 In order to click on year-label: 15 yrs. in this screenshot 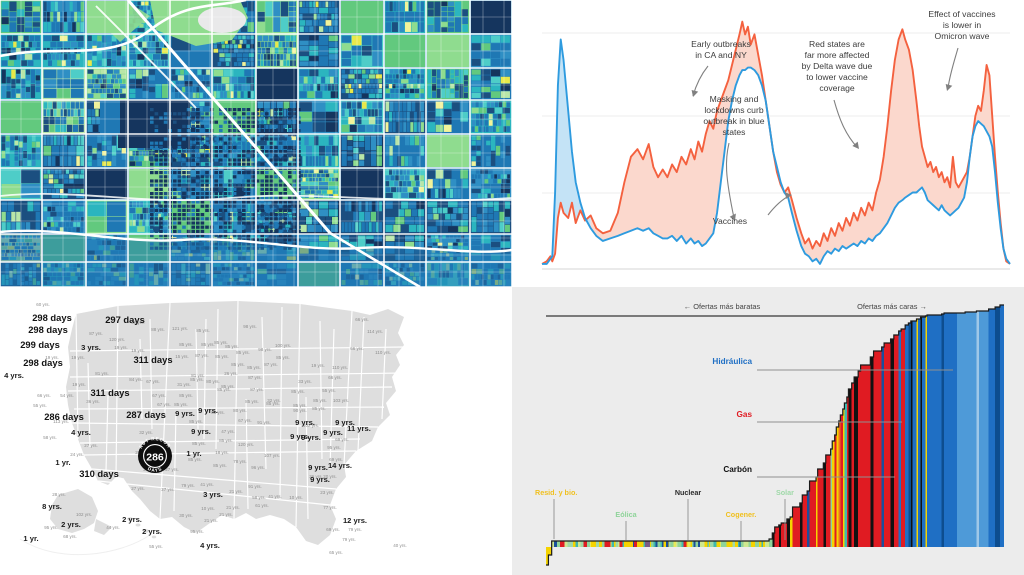, I will do `click(182, 356)`.